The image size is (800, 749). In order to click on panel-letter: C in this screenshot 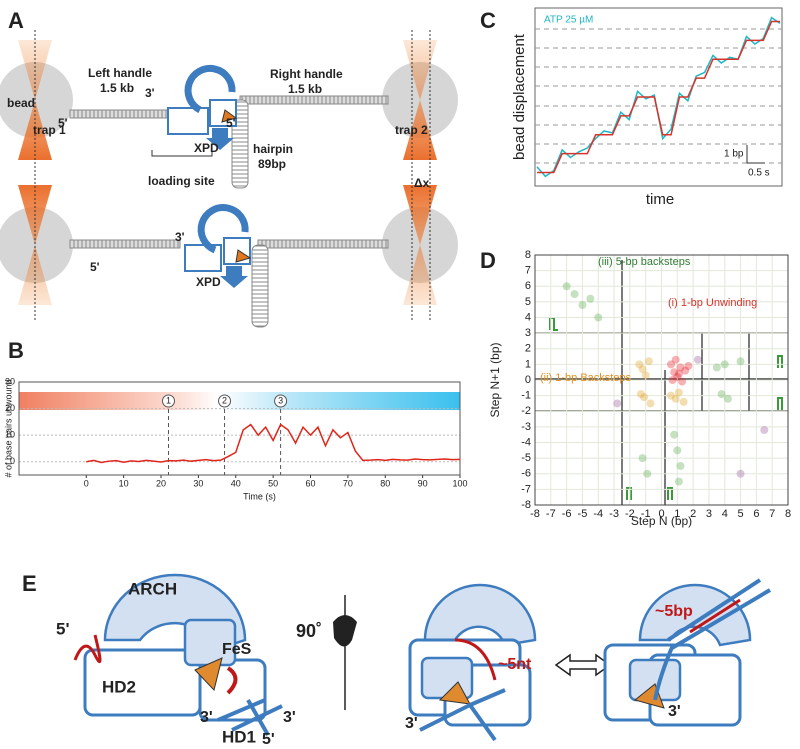, I will do `click(488, 20)`.